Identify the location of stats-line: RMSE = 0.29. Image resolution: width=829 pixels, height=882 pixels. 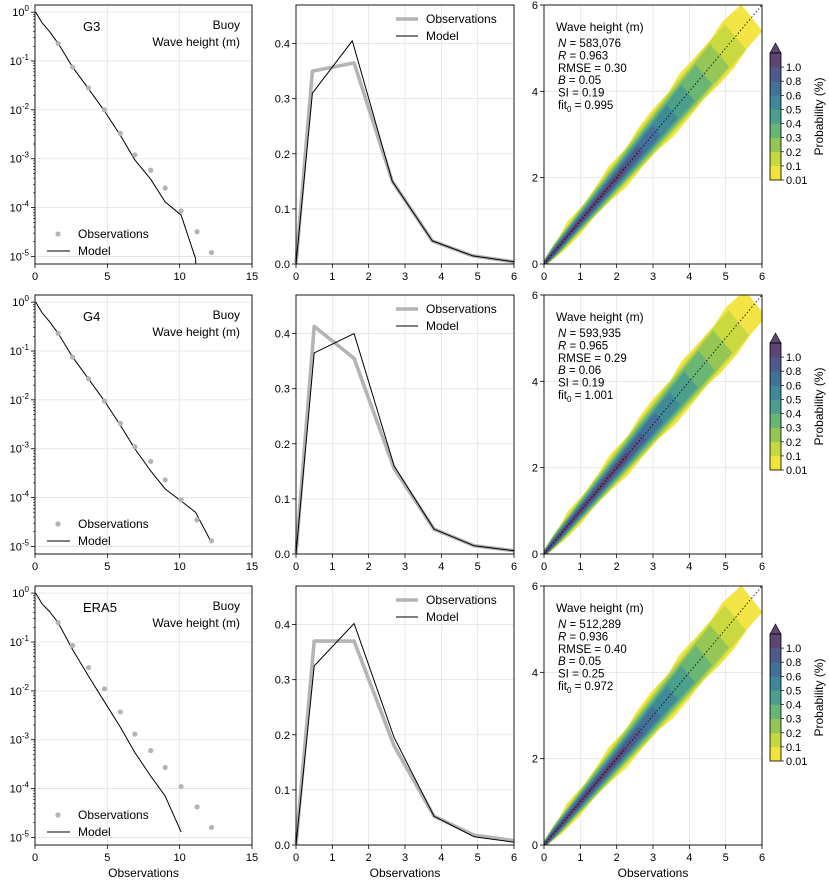
(592, 359).